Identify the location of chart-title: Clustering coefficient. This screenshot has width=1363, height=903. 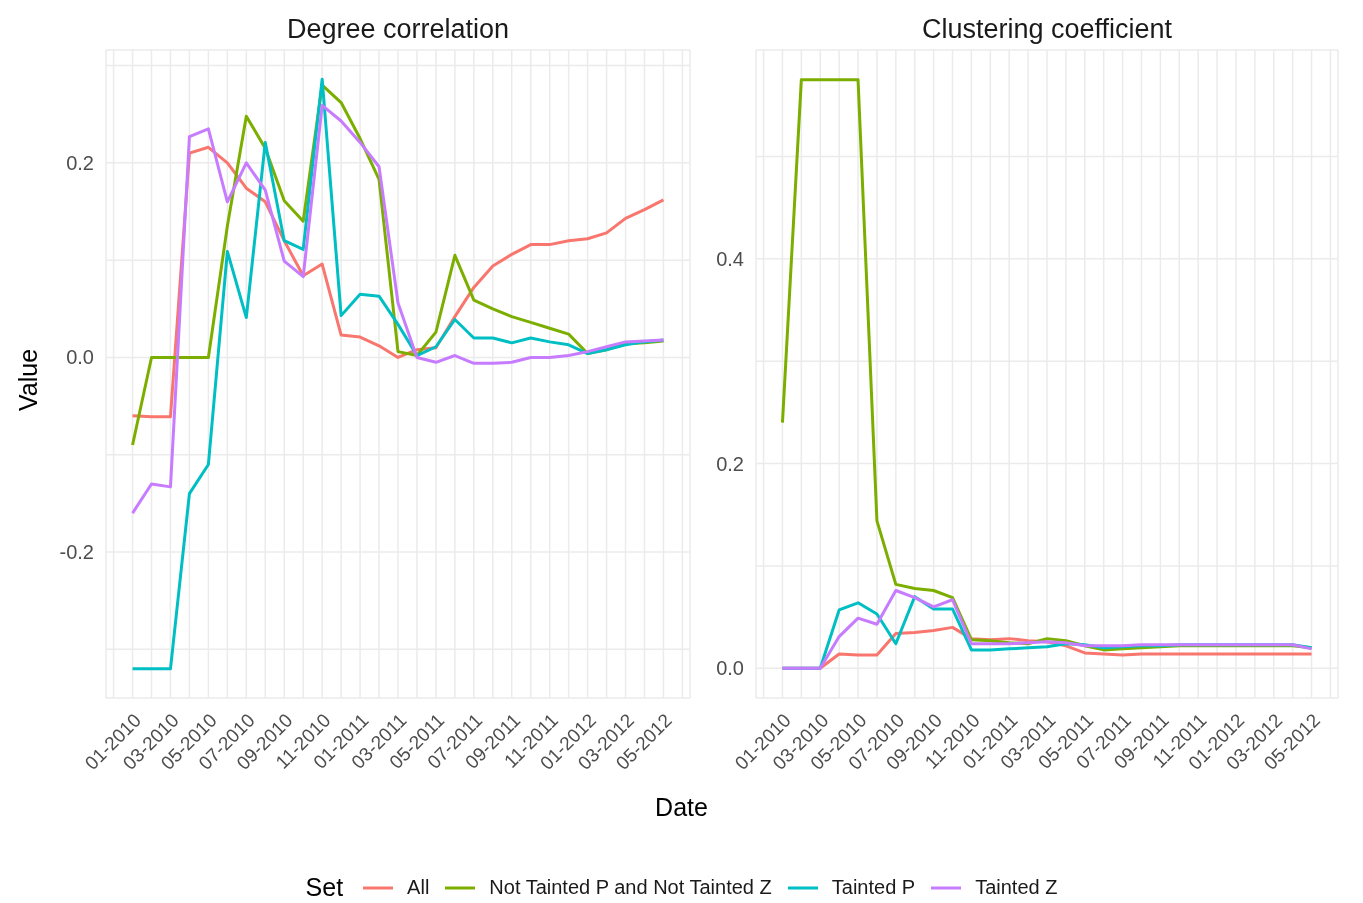
(1047, 29).